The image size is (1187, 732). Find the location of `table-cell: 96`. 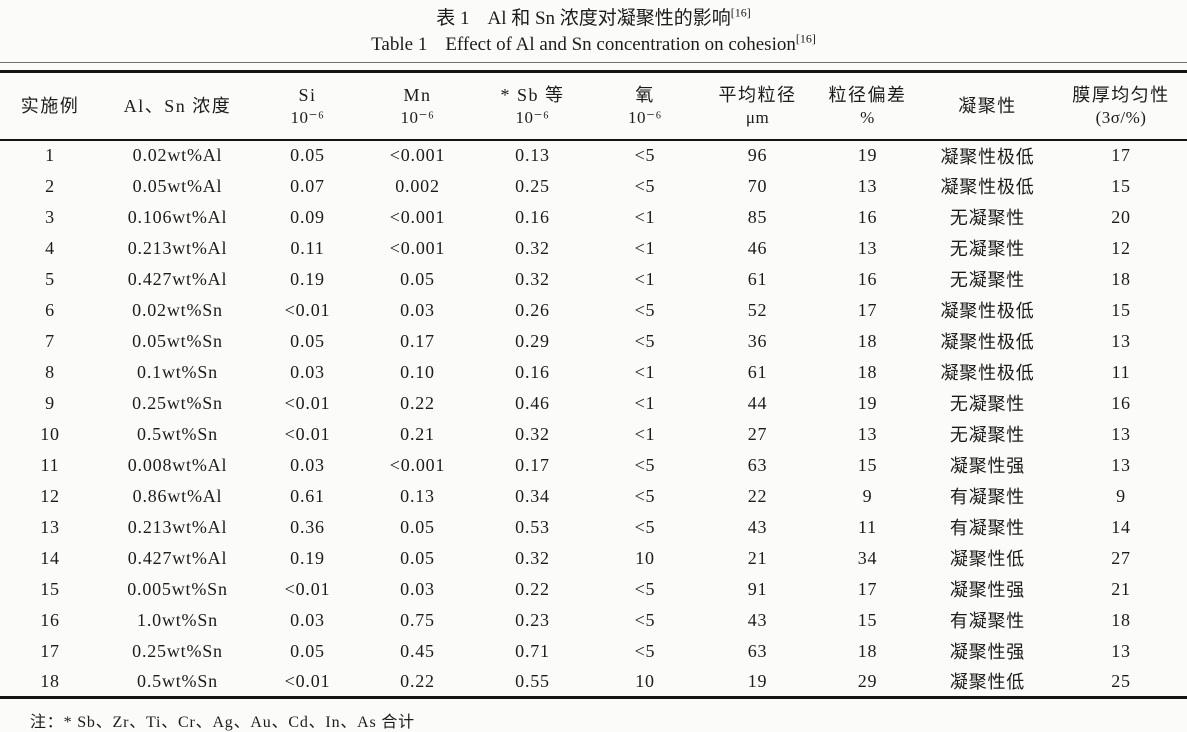

table-cell: 96 is located at coordinates (757, 155).